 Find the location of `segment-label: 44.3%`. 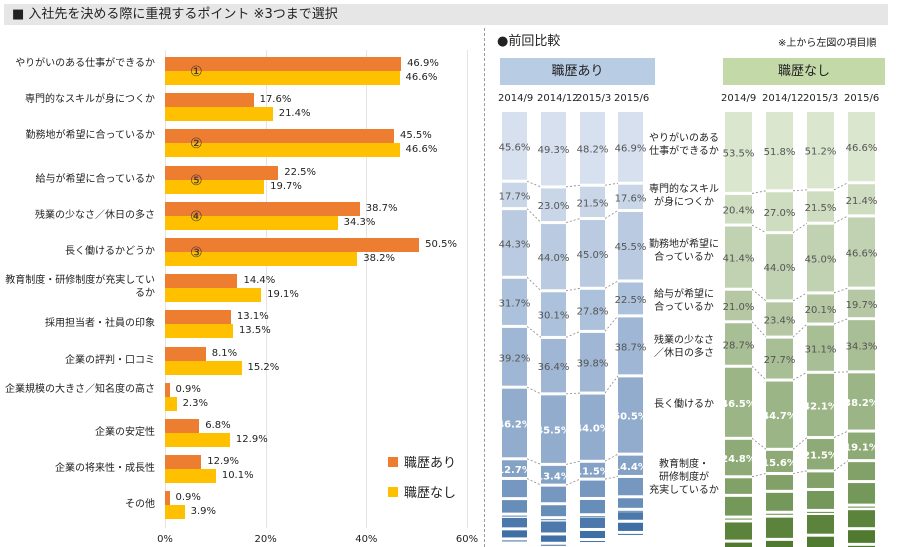

segment-label: 44.3% is located at coordinates (515, 244).